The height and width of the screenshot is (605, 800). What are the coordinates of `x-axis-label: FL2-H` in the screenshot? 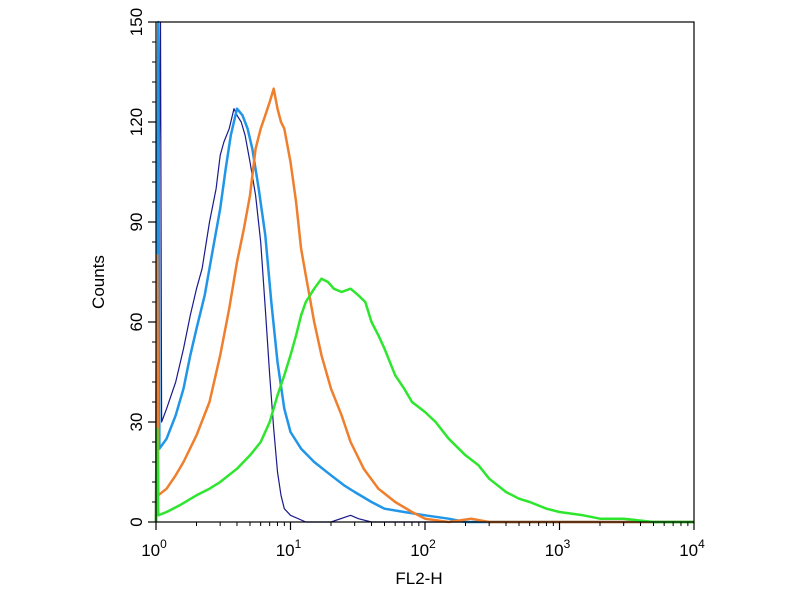 It's located at (418, 578).